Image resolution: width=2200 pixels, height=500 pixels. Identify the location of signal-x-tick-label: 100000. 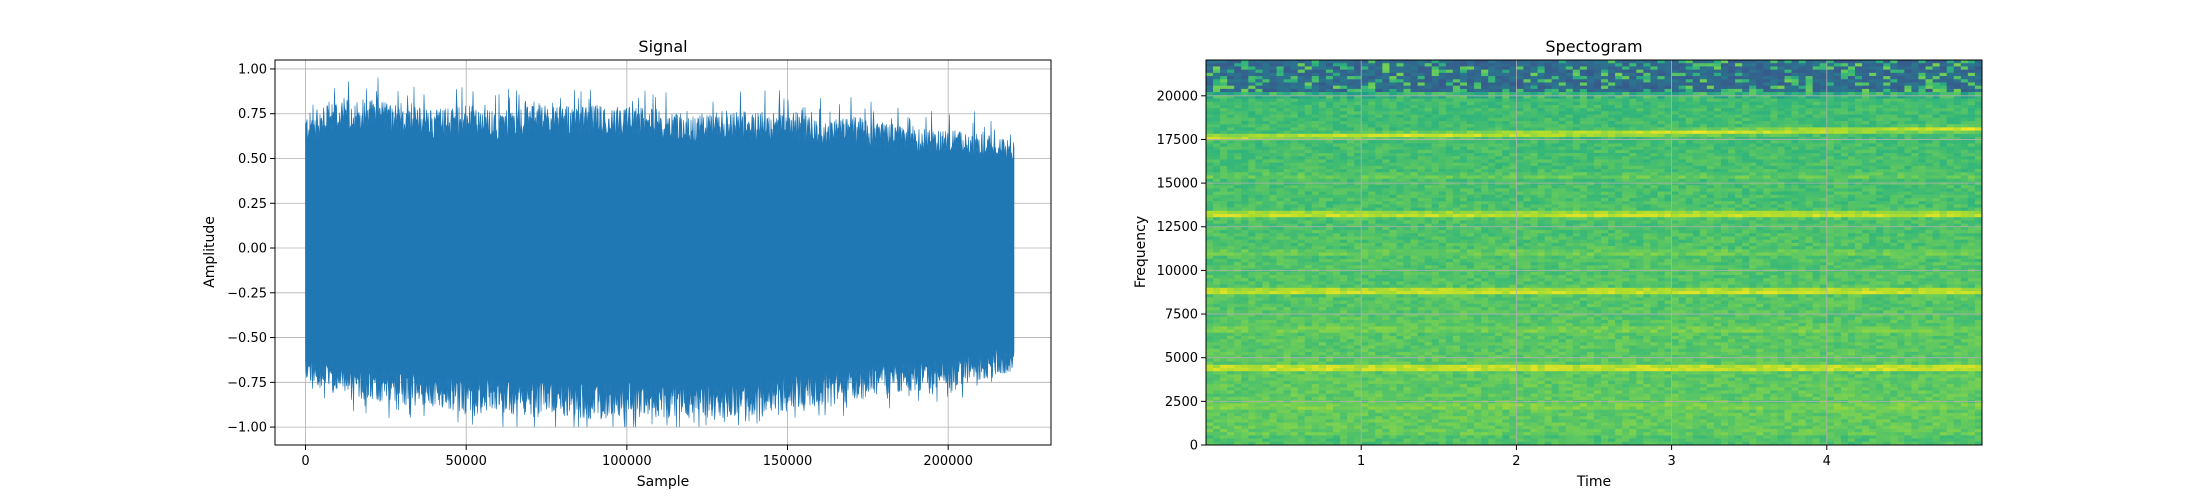
(627, 461).